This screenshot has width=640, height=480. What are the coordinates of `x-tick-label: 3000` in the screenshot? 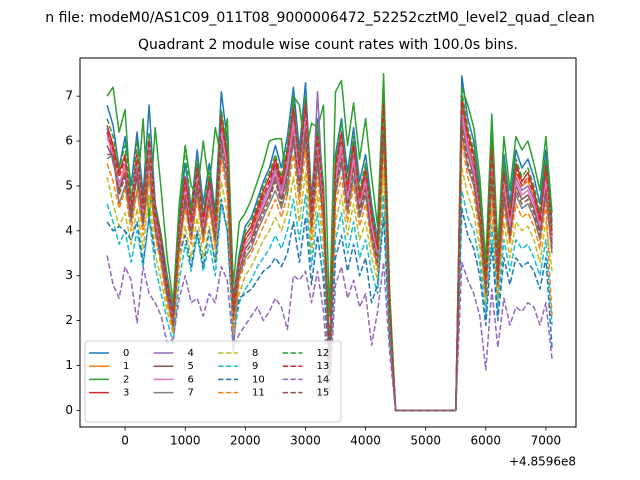 It's located at (305, 441).